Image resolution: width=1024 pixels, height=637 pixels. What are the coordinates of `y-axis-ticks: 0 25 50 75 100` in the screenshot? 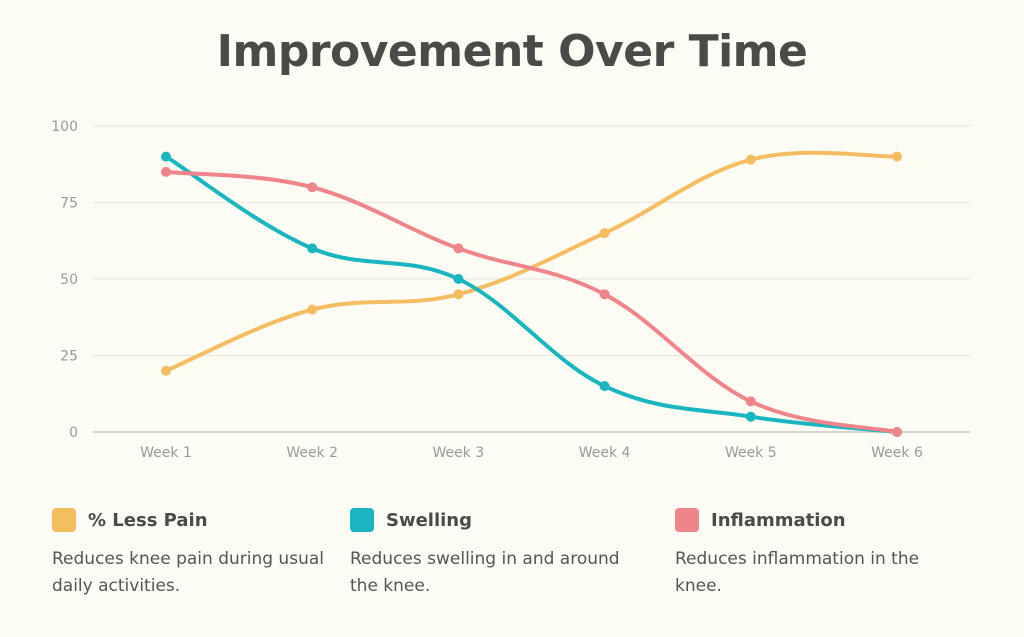 It's located at (64, 280).